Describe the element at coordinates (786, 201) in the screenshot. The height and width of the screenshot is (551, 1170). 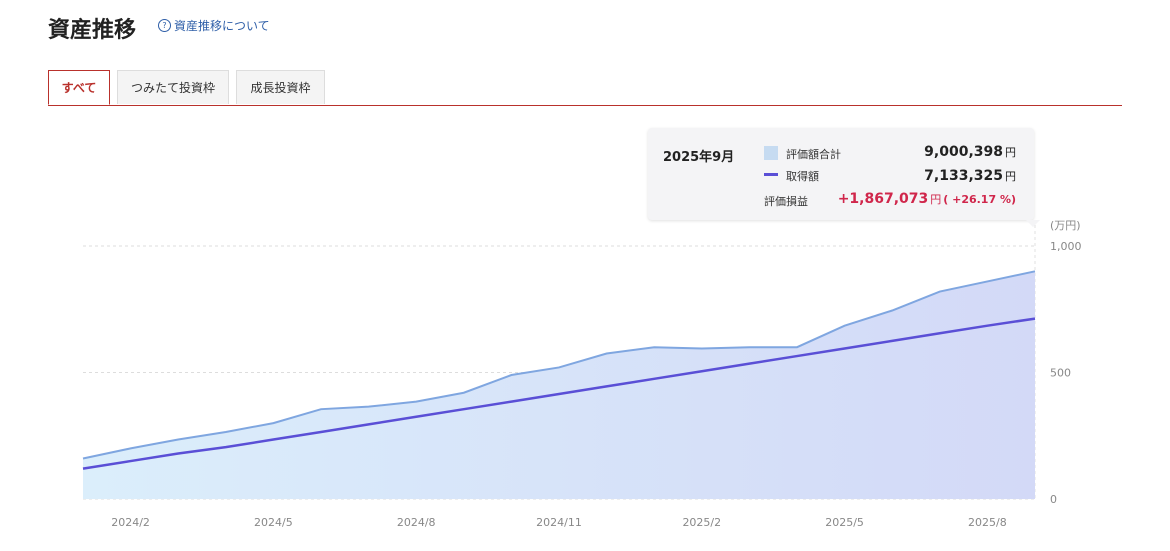
I see `tooltip-label-profit: 評価損益` at that location.